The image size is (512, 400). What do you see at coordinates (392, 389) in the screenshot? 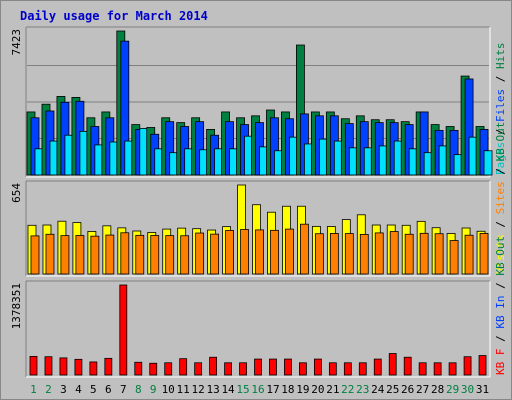
I see `x-tick-label: 25` at bounding box center [392, 389].